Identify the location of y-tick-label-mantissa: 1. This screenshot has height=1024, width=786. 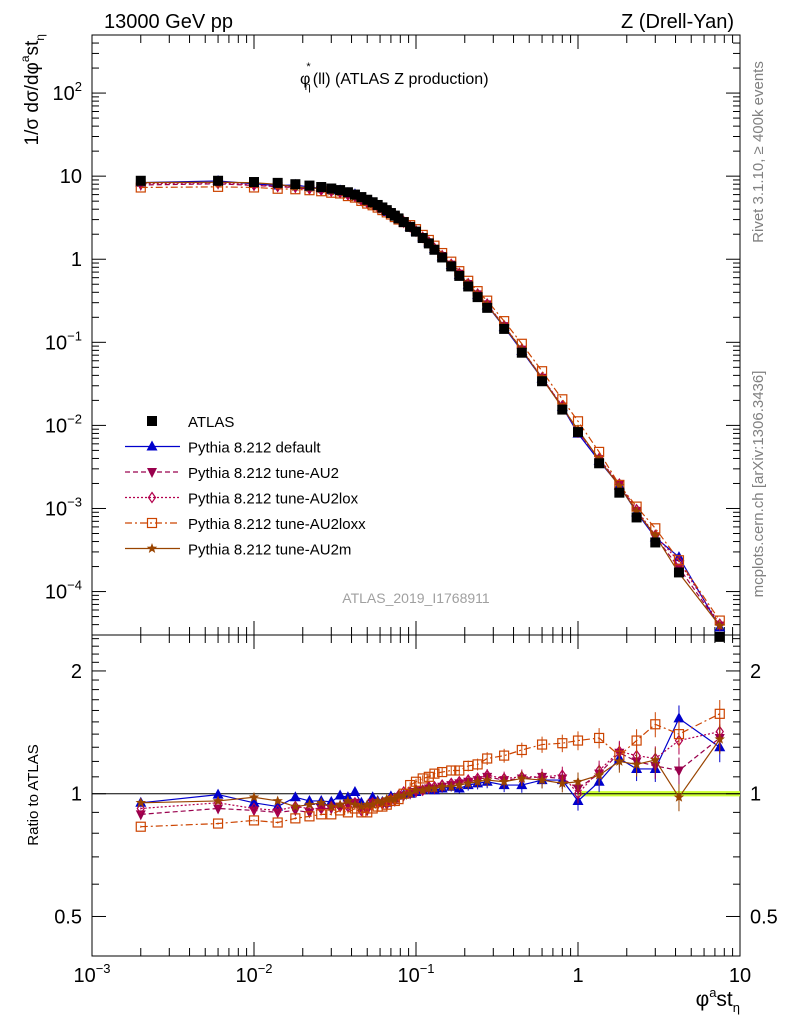
(76, 260).